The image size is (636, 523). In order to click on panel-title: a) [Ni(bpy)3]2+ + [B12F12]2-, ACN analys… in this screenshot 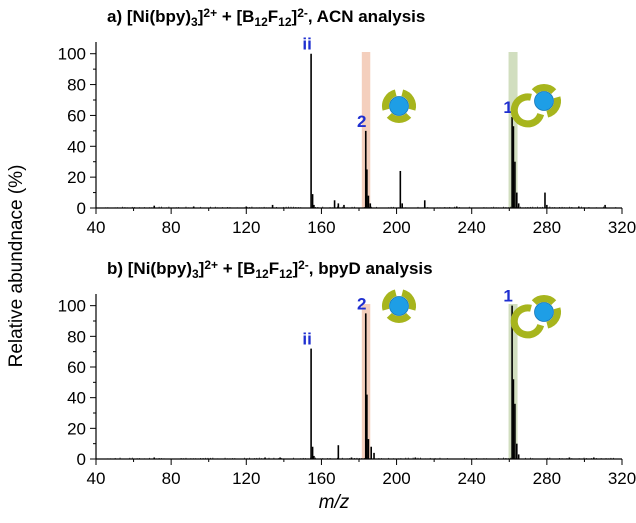, I will do `click(266, 17)`.